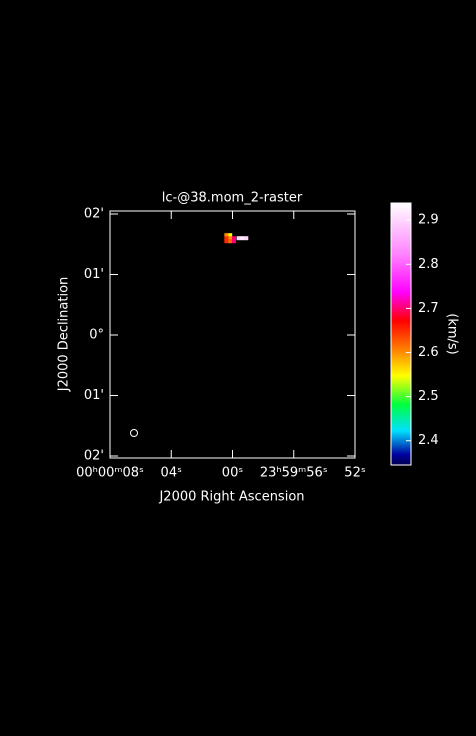 This screenshot has width=476, height=736. Describe the element at coordinates (294, 473) in the screenshot. I see `x-tick-label: 23ʰ59ᵐ56ˢ` at that location.